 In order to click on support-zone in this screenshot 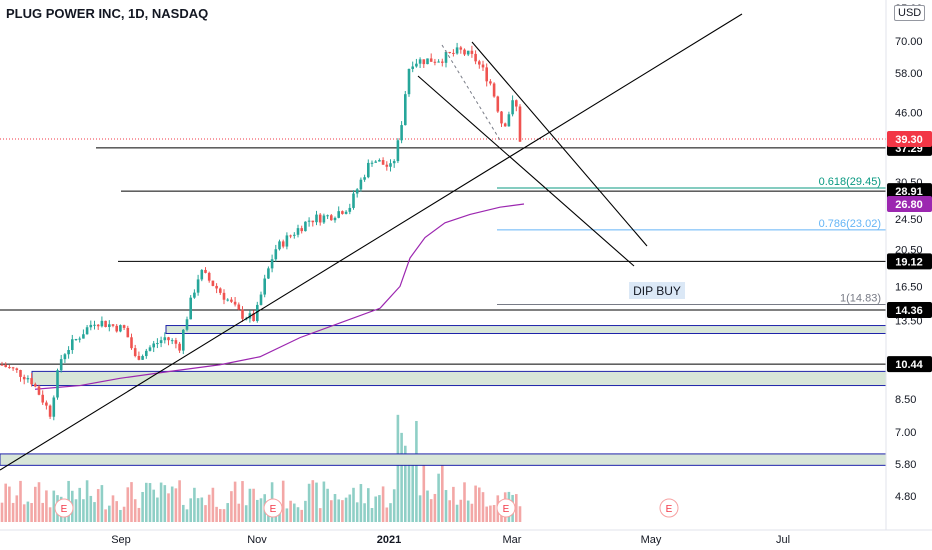, I will do `click(526, 329)`.